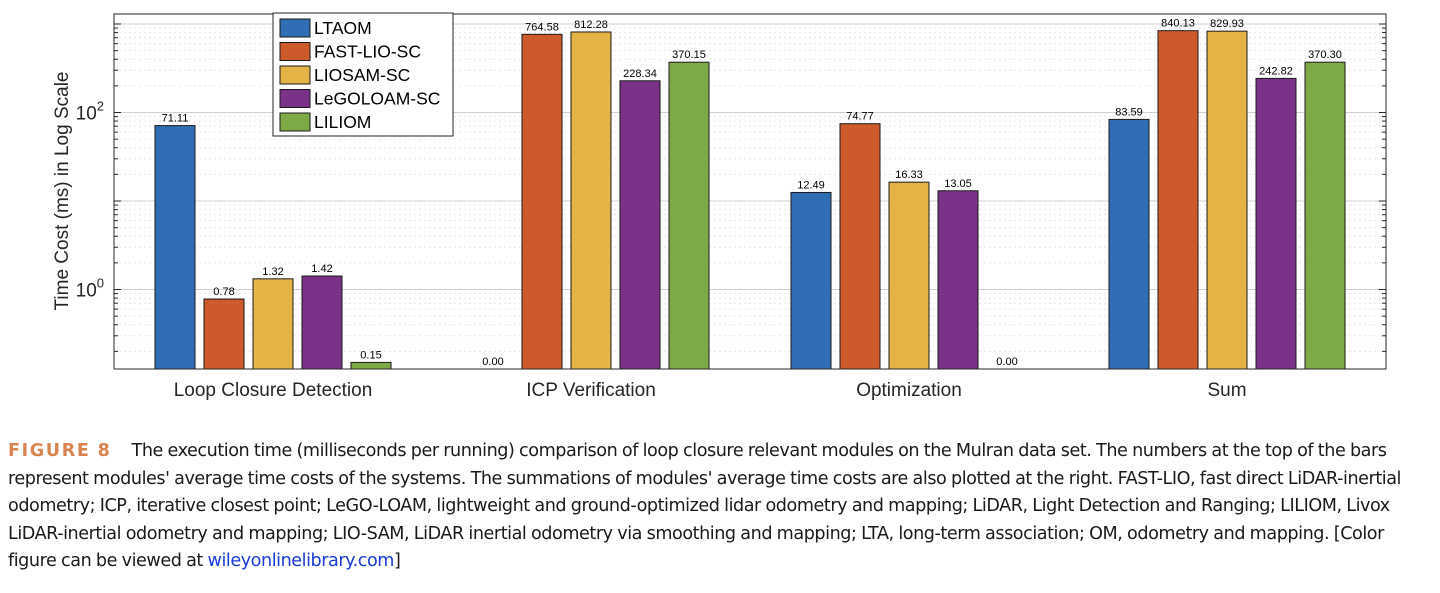 This screenshot has width=1440, height=593. I want to click on bar-value-label: 370.30, so click(1325, 55).